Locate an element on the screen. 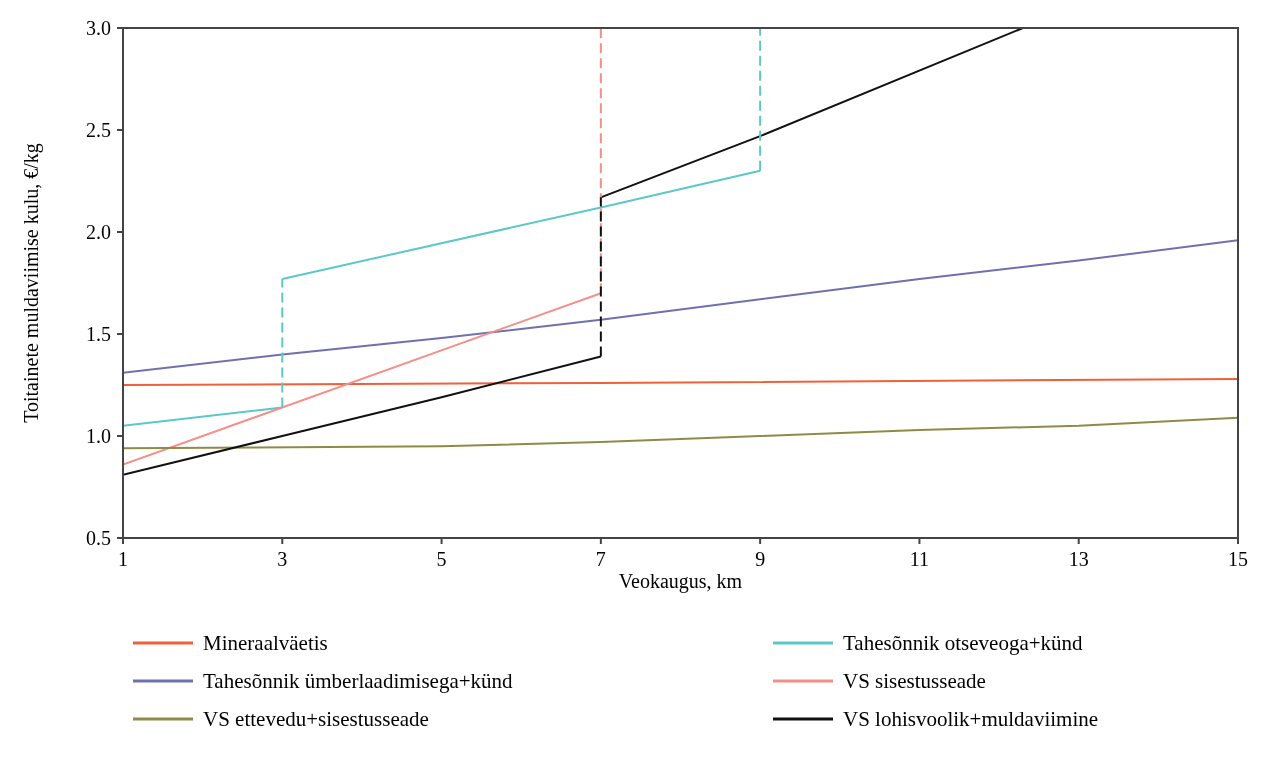 The width and height of the screenshot is (1266, 767). x-axis-title: Veokaugus, km is located at coordinates (680, 581).